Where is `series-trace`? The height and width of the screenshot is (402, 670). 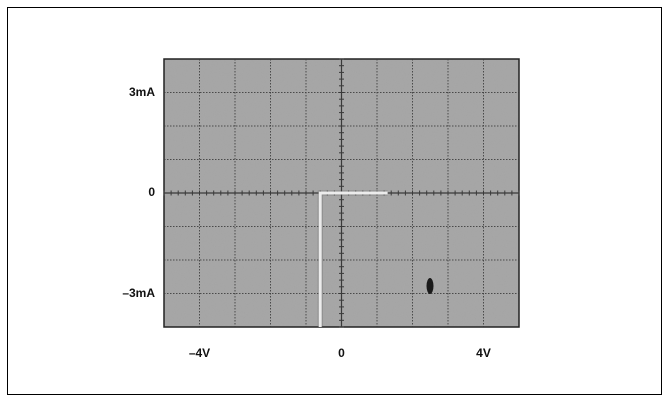
series-trace is located at coordinates (353, 259).